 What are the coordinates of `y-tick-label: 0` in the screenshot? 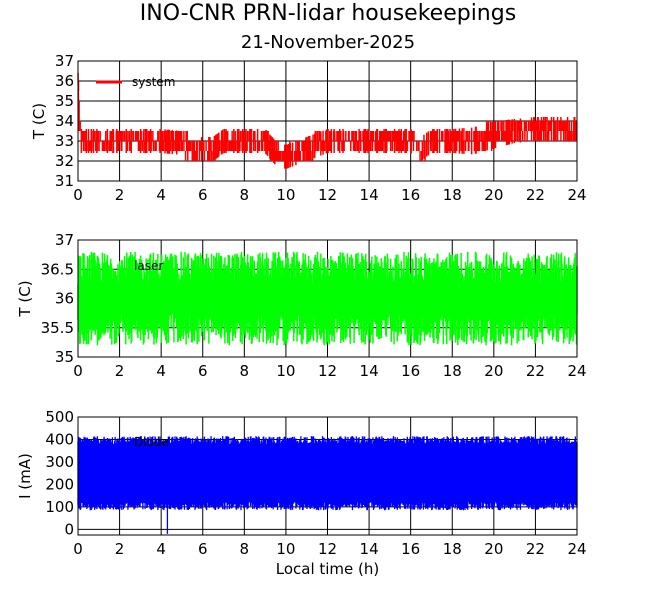 It's located at (69, 529).